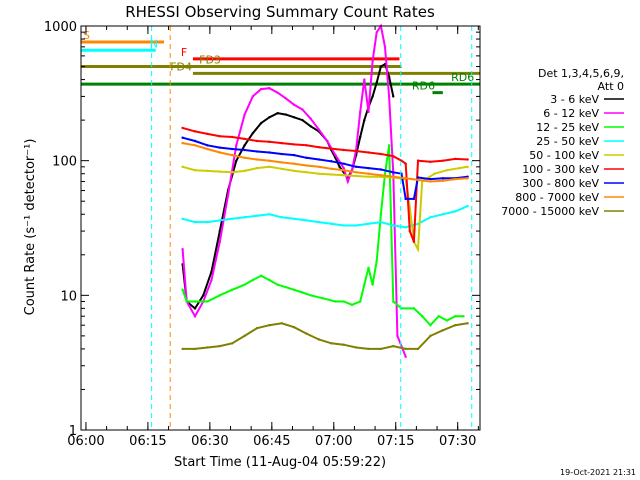 This screenshot has height=480, width=640. I want to click on y-tick-label-1: 10, so click(68, 296).